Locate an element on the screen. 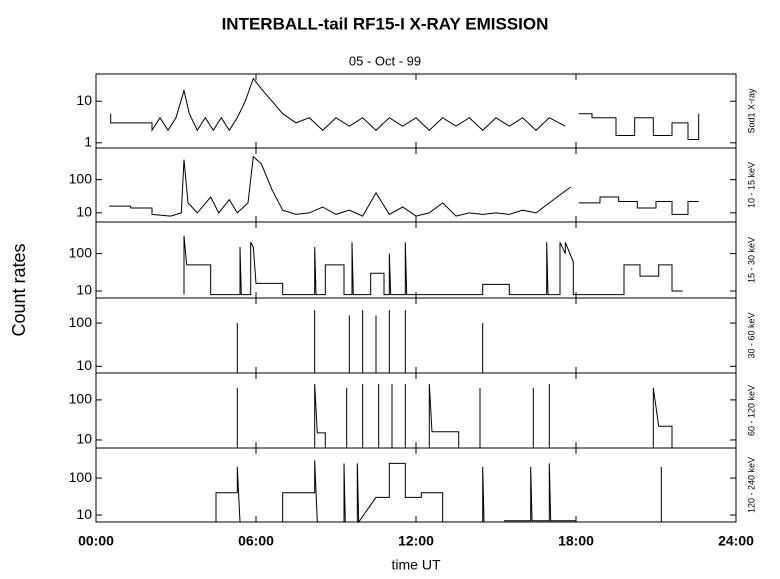  y-tick-label: 1 is located at coordinates (88, 142).